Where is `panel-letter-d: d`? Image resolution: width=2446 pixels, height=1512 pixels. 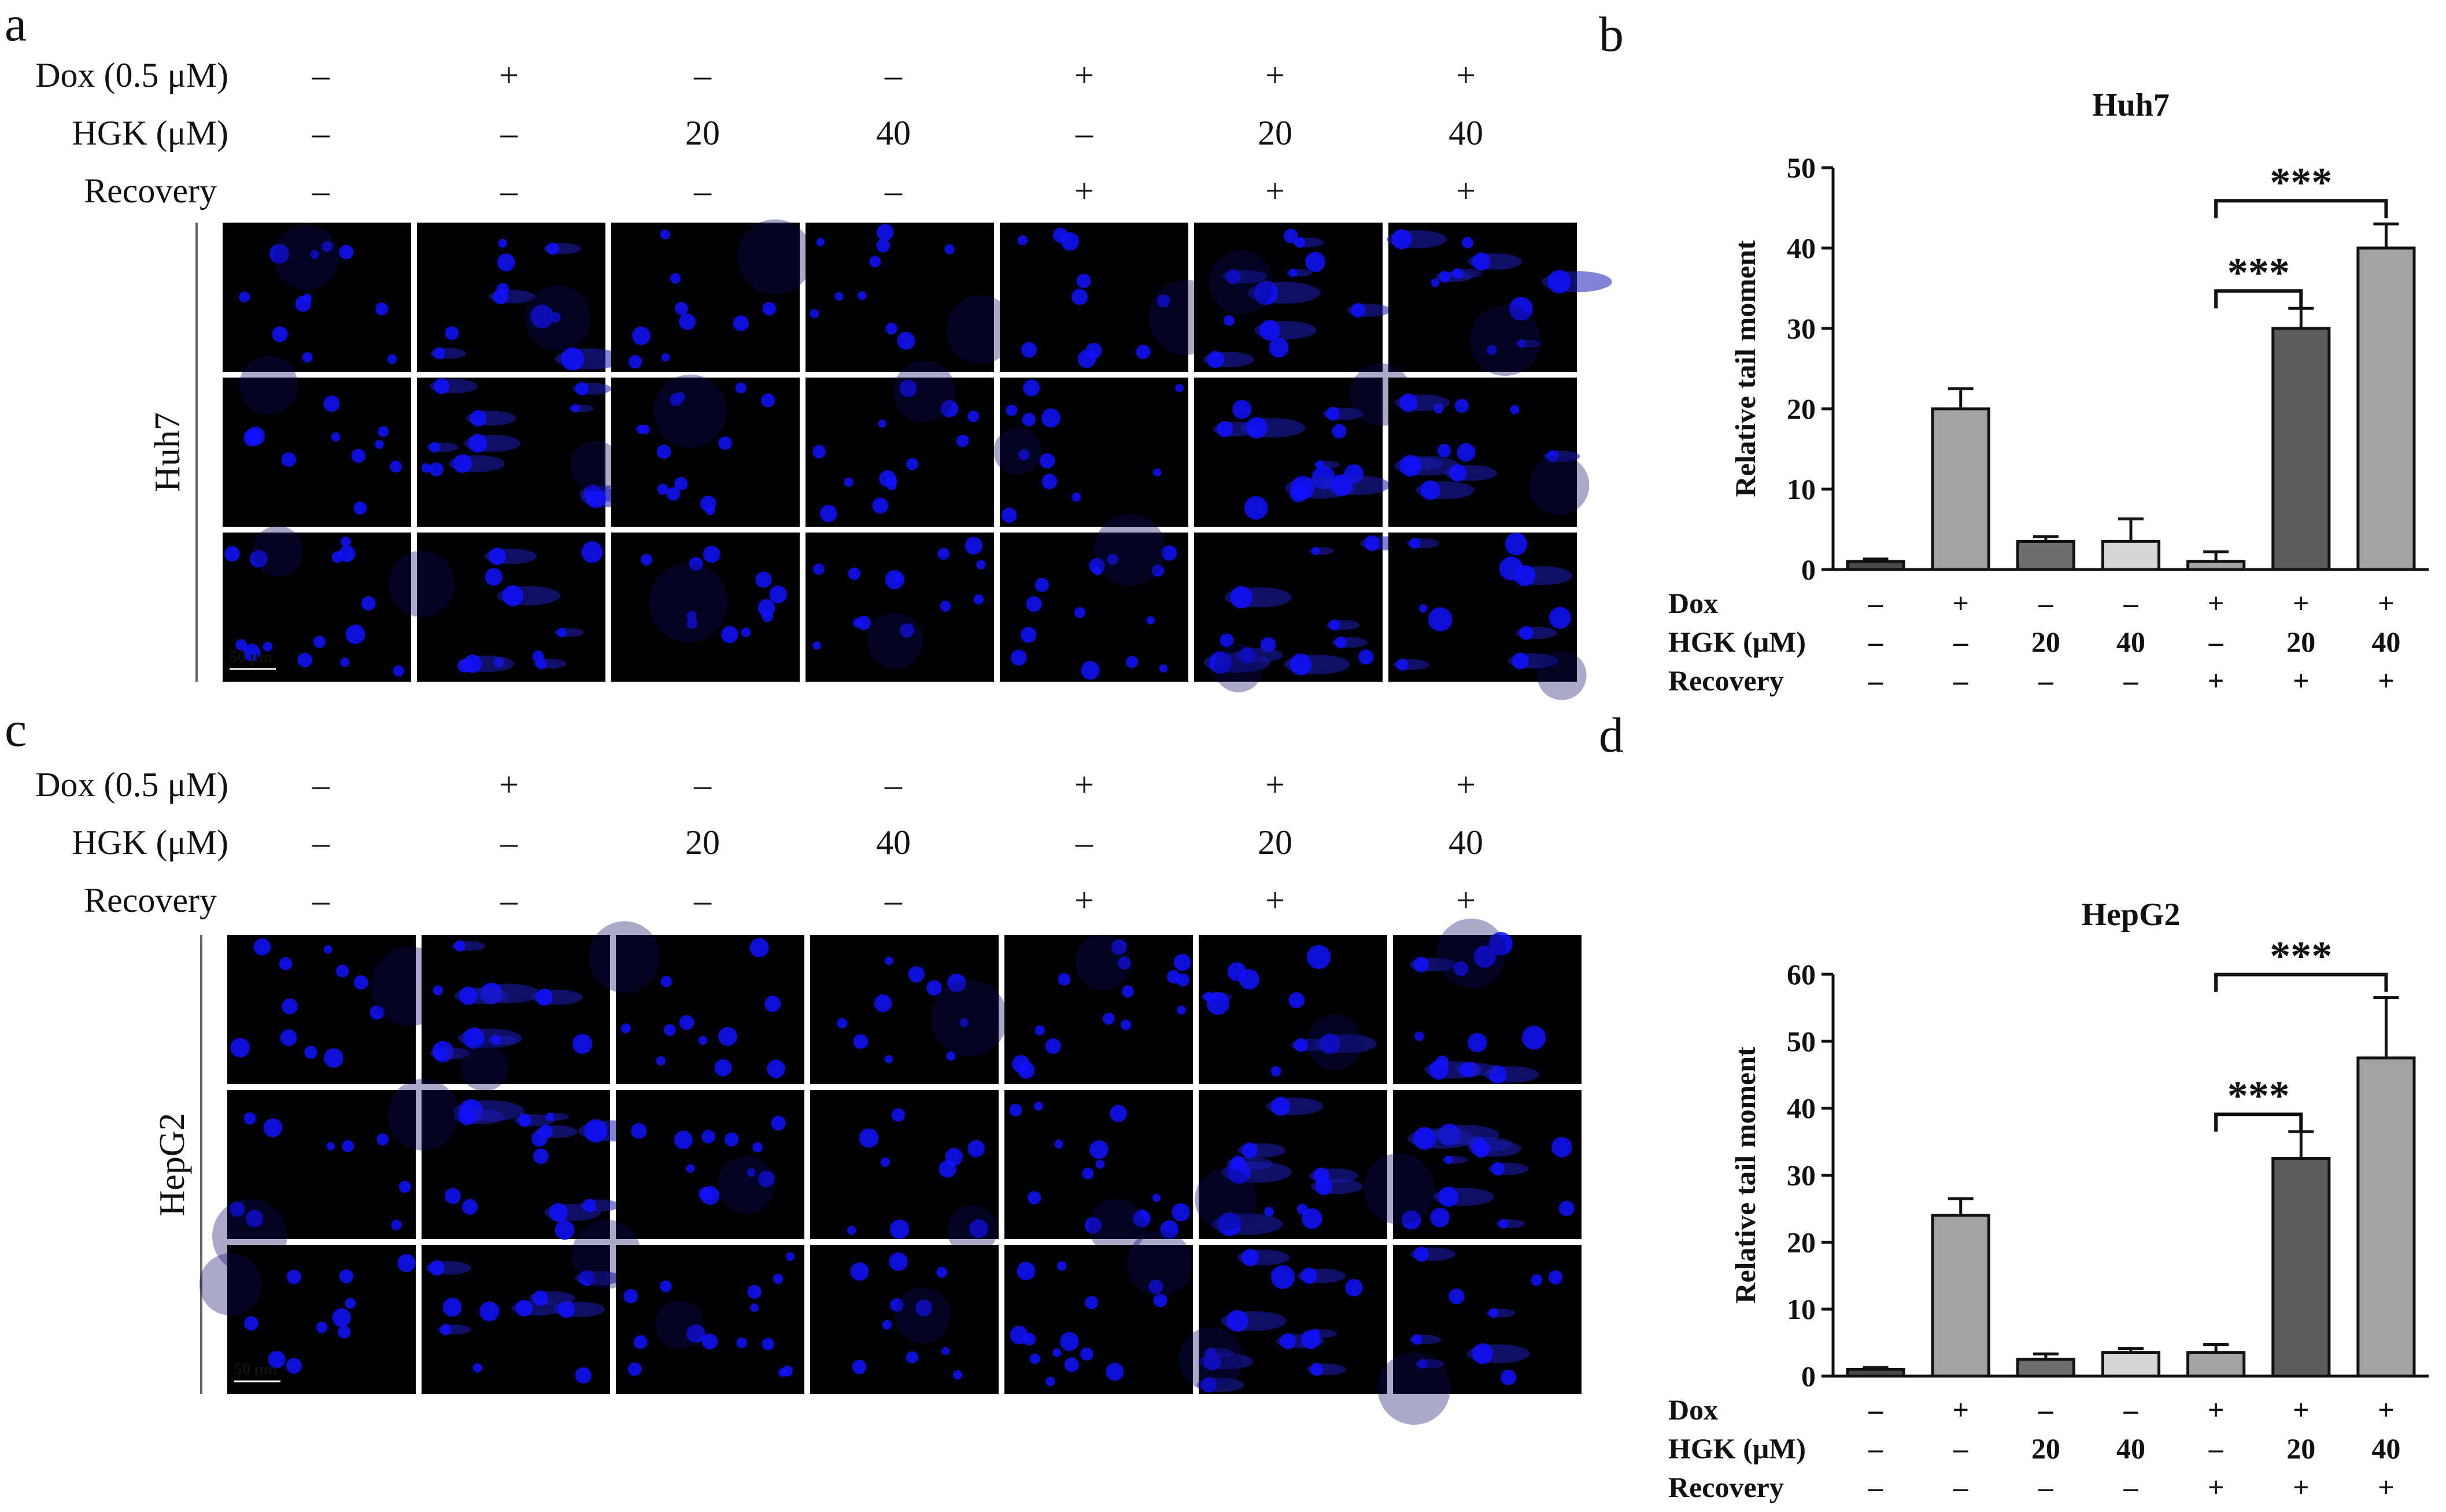
panel-letter-d: d is located at coordinates (1611, 735).